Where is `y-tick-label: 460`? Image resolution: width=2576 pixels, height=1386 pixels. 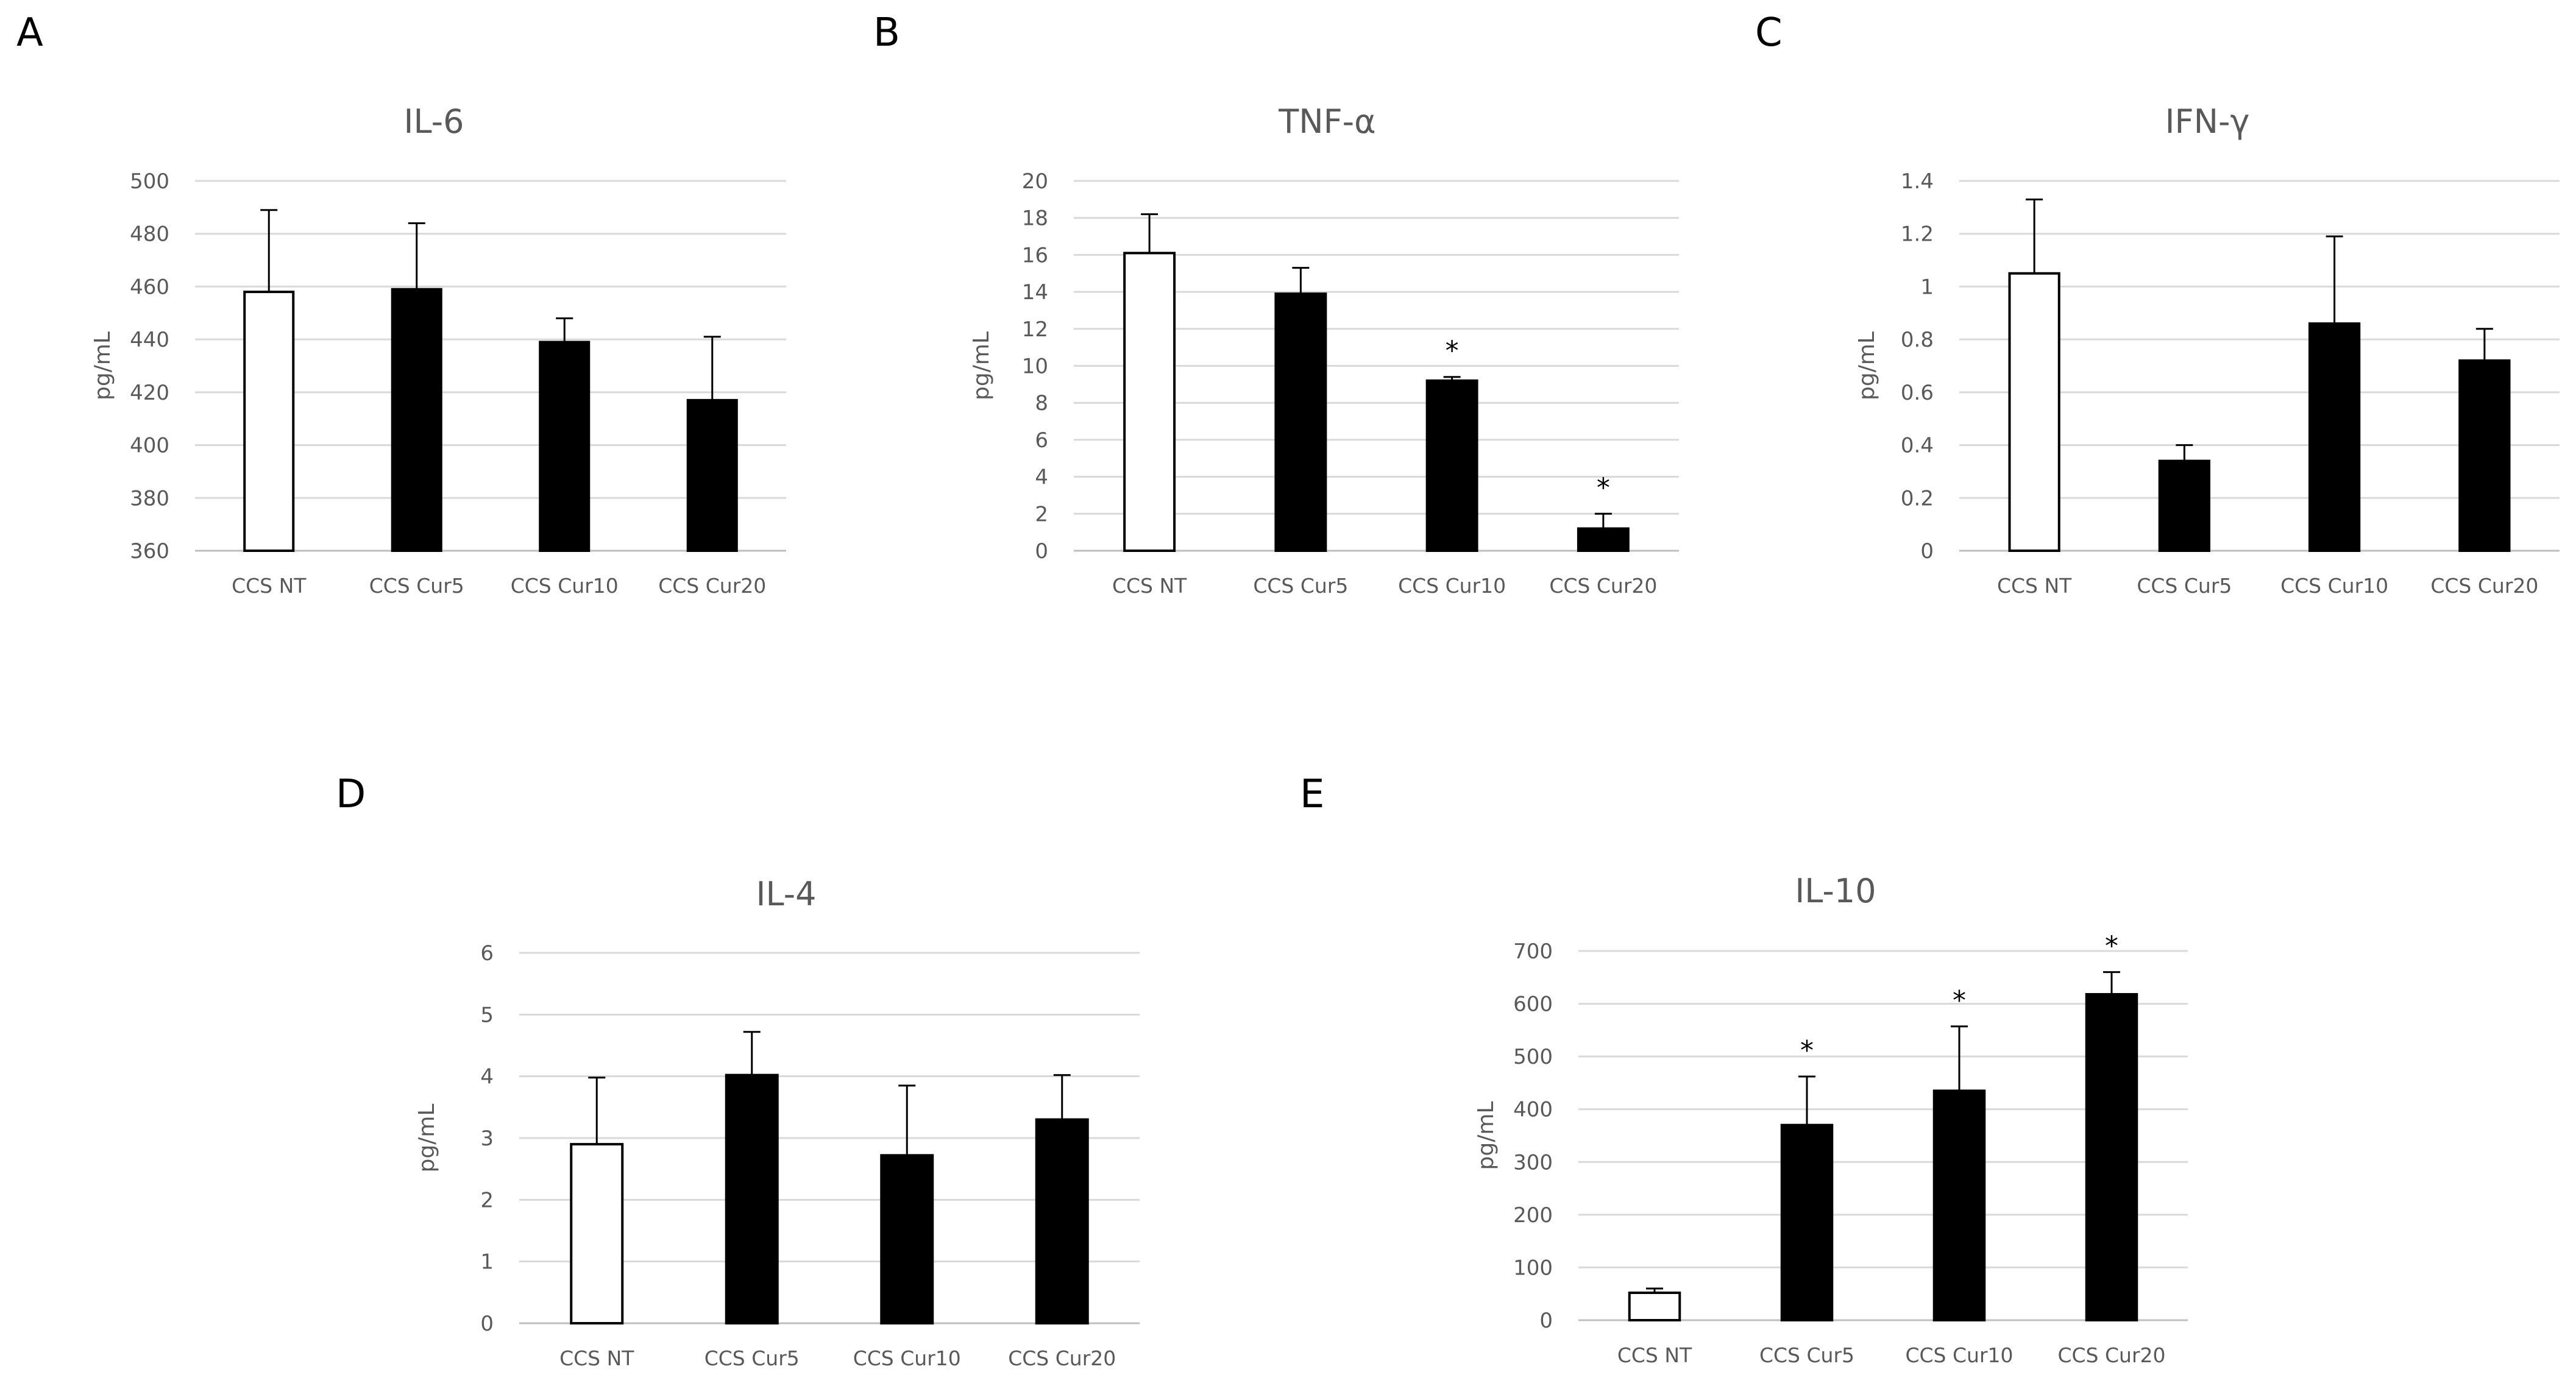
y-tick-label: 460 is located at coordinates (150, 287).